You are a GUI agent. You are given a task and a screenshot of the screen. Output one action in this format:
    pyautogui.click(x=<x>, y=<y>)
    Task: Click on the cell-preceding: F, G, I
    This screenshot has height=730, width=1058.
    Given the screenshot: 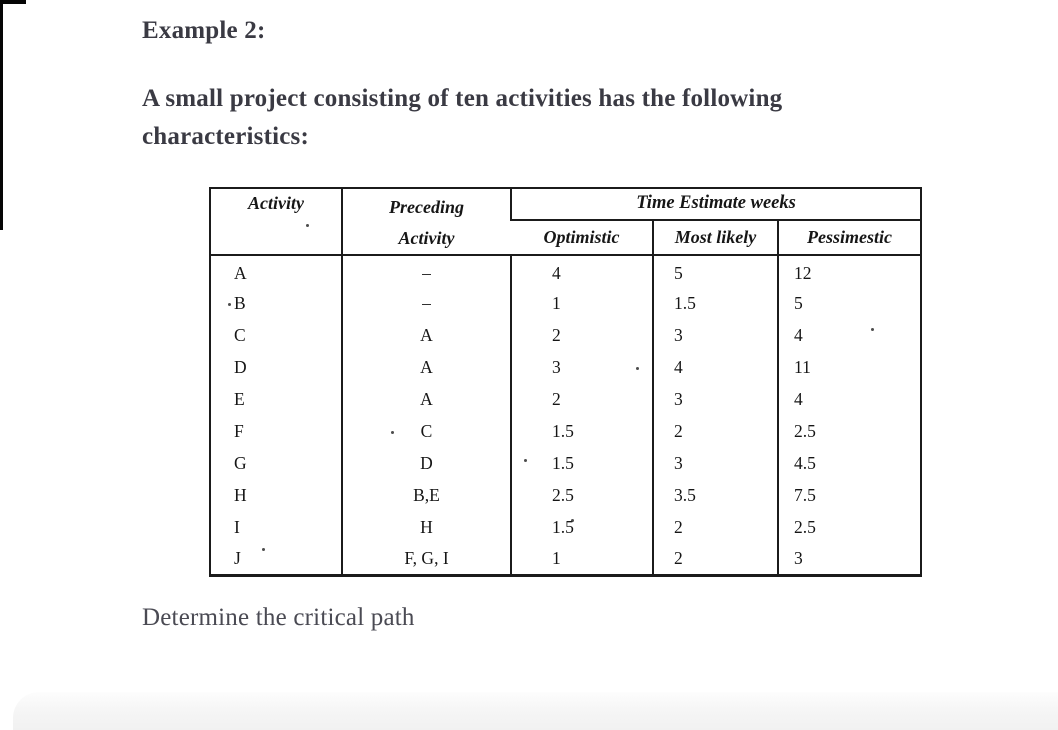 What is the action you would take?
    pyautogui.click(x=426, y=559)
    